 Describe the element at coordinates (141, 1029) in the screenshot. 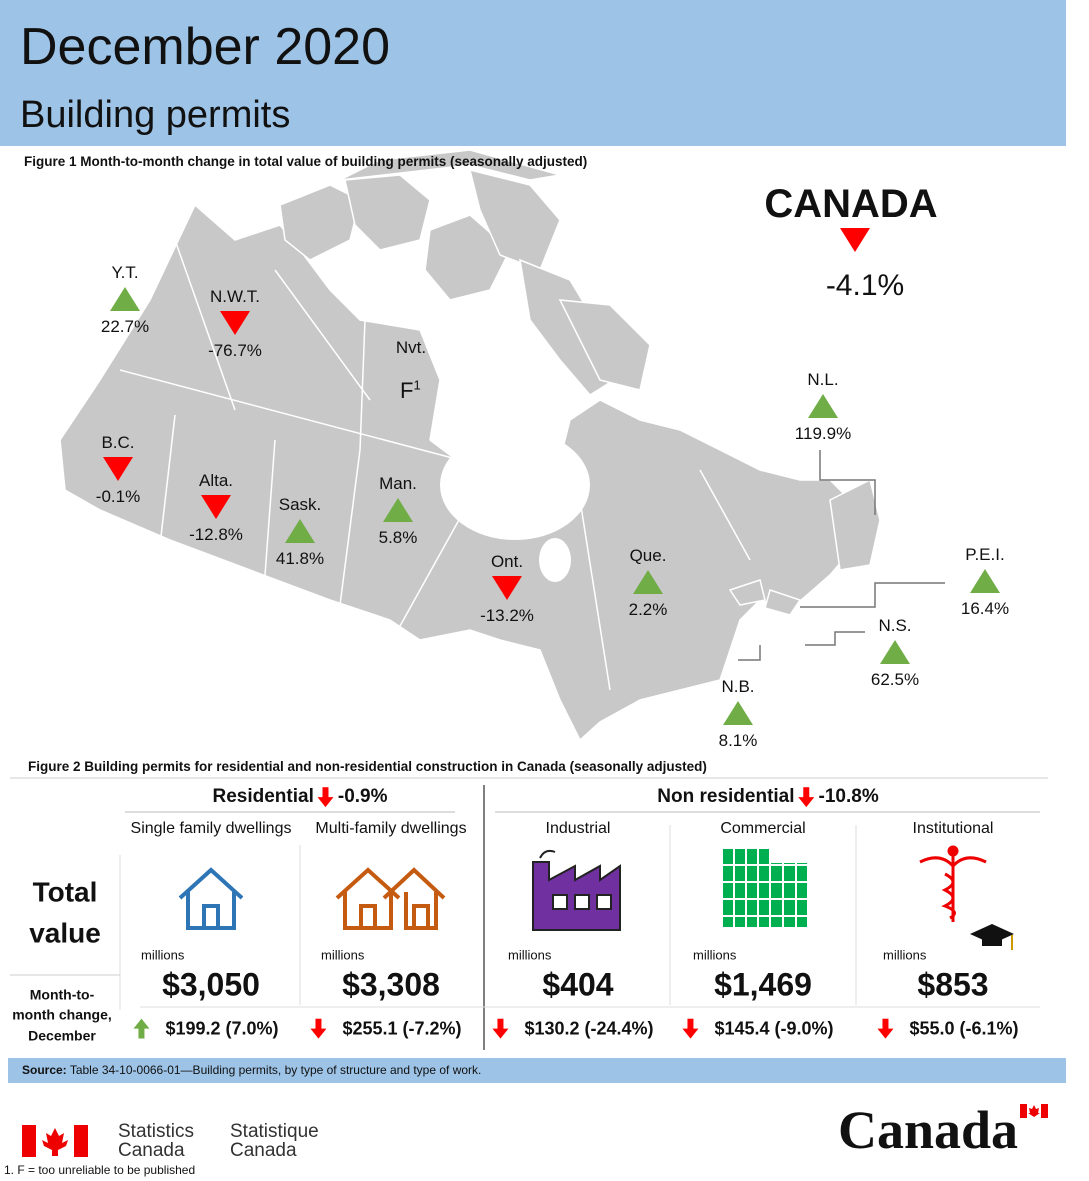

I see `up-arrow` at that location.